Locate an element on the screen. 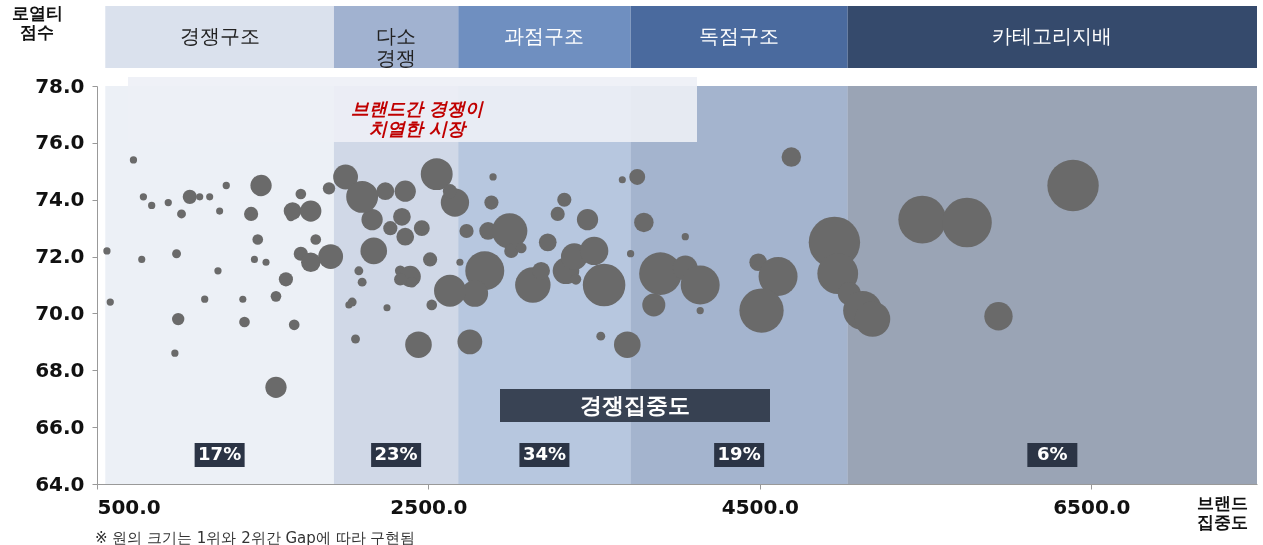 The height and width of the screenshot is (545, 1263). y-tick-label: 74.0 is located at coordinates (60, 199).